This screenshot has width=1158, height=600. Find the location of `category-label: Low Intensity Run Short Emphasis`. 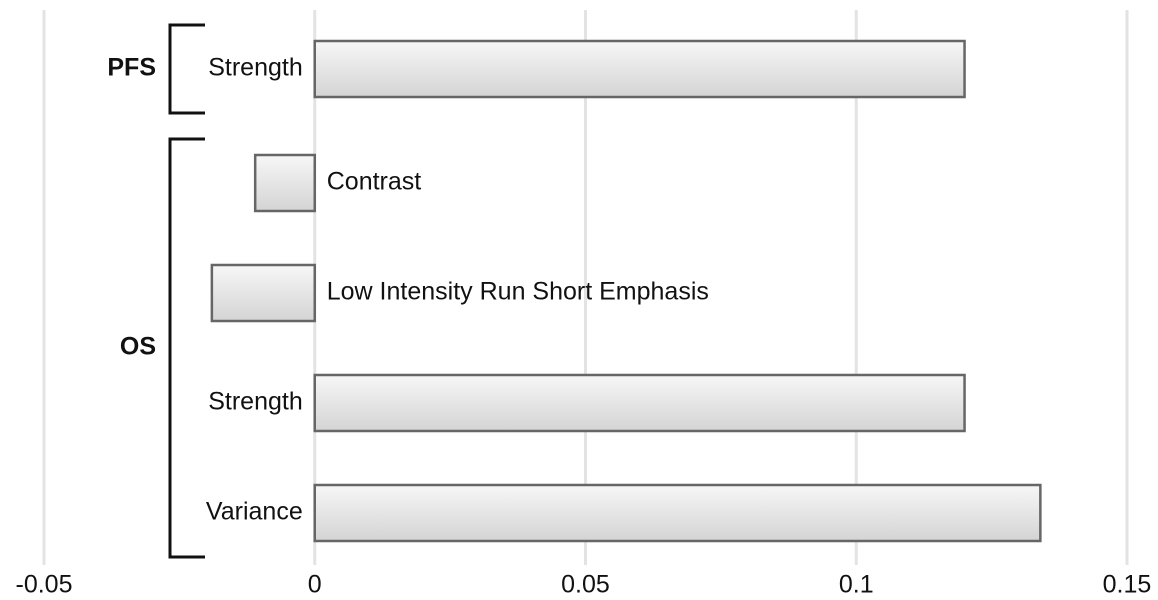

category-label: Low Intensity Run Short Emphasis is located at coordinates (518, 292).